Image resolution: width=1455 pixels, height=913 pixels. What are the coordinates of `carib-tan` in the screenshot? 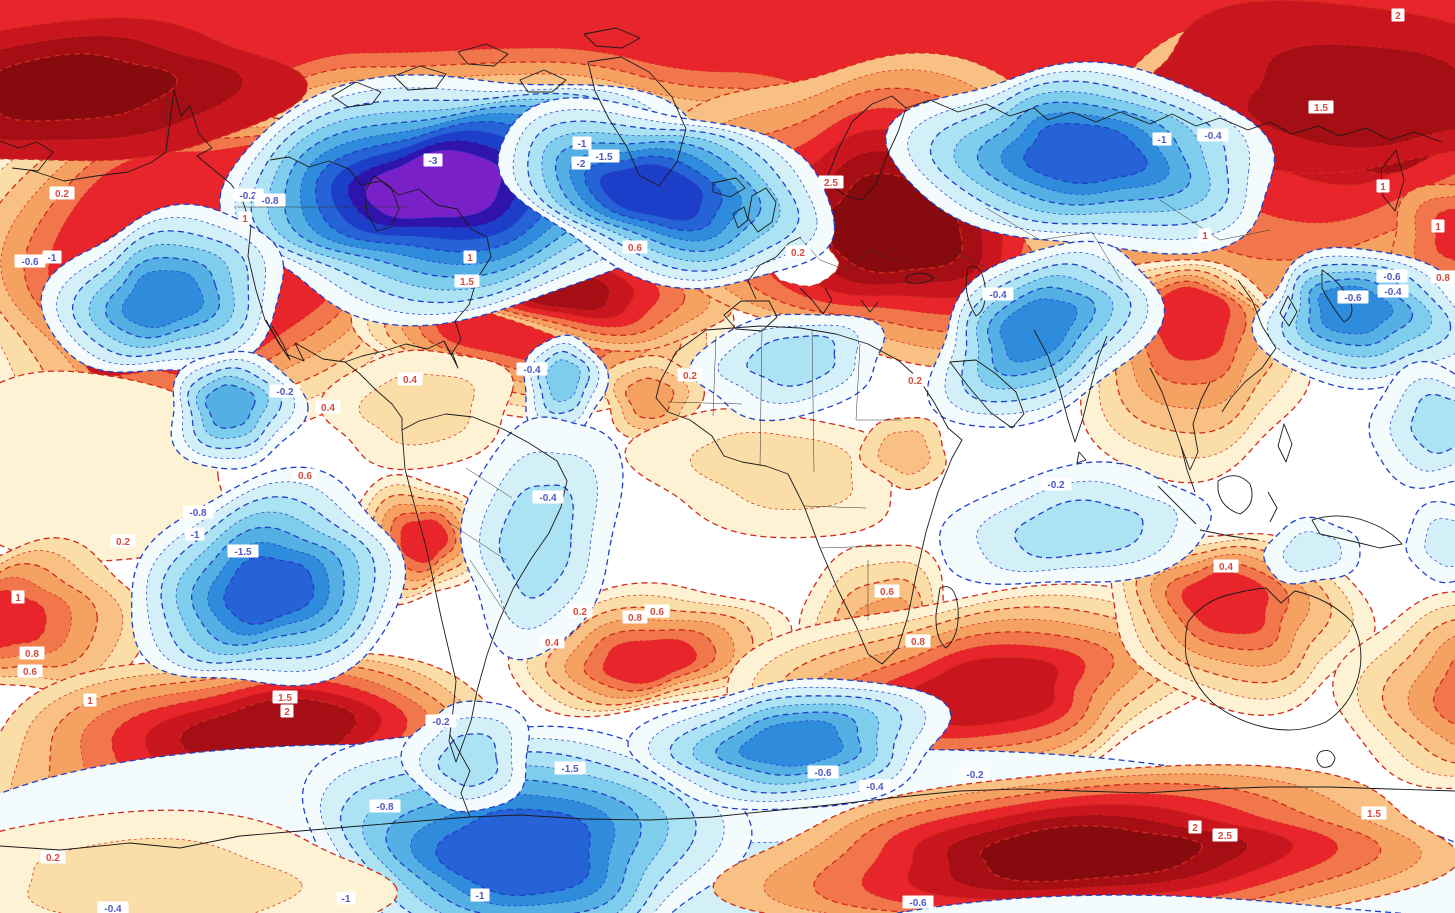 It's located at (416, 410).